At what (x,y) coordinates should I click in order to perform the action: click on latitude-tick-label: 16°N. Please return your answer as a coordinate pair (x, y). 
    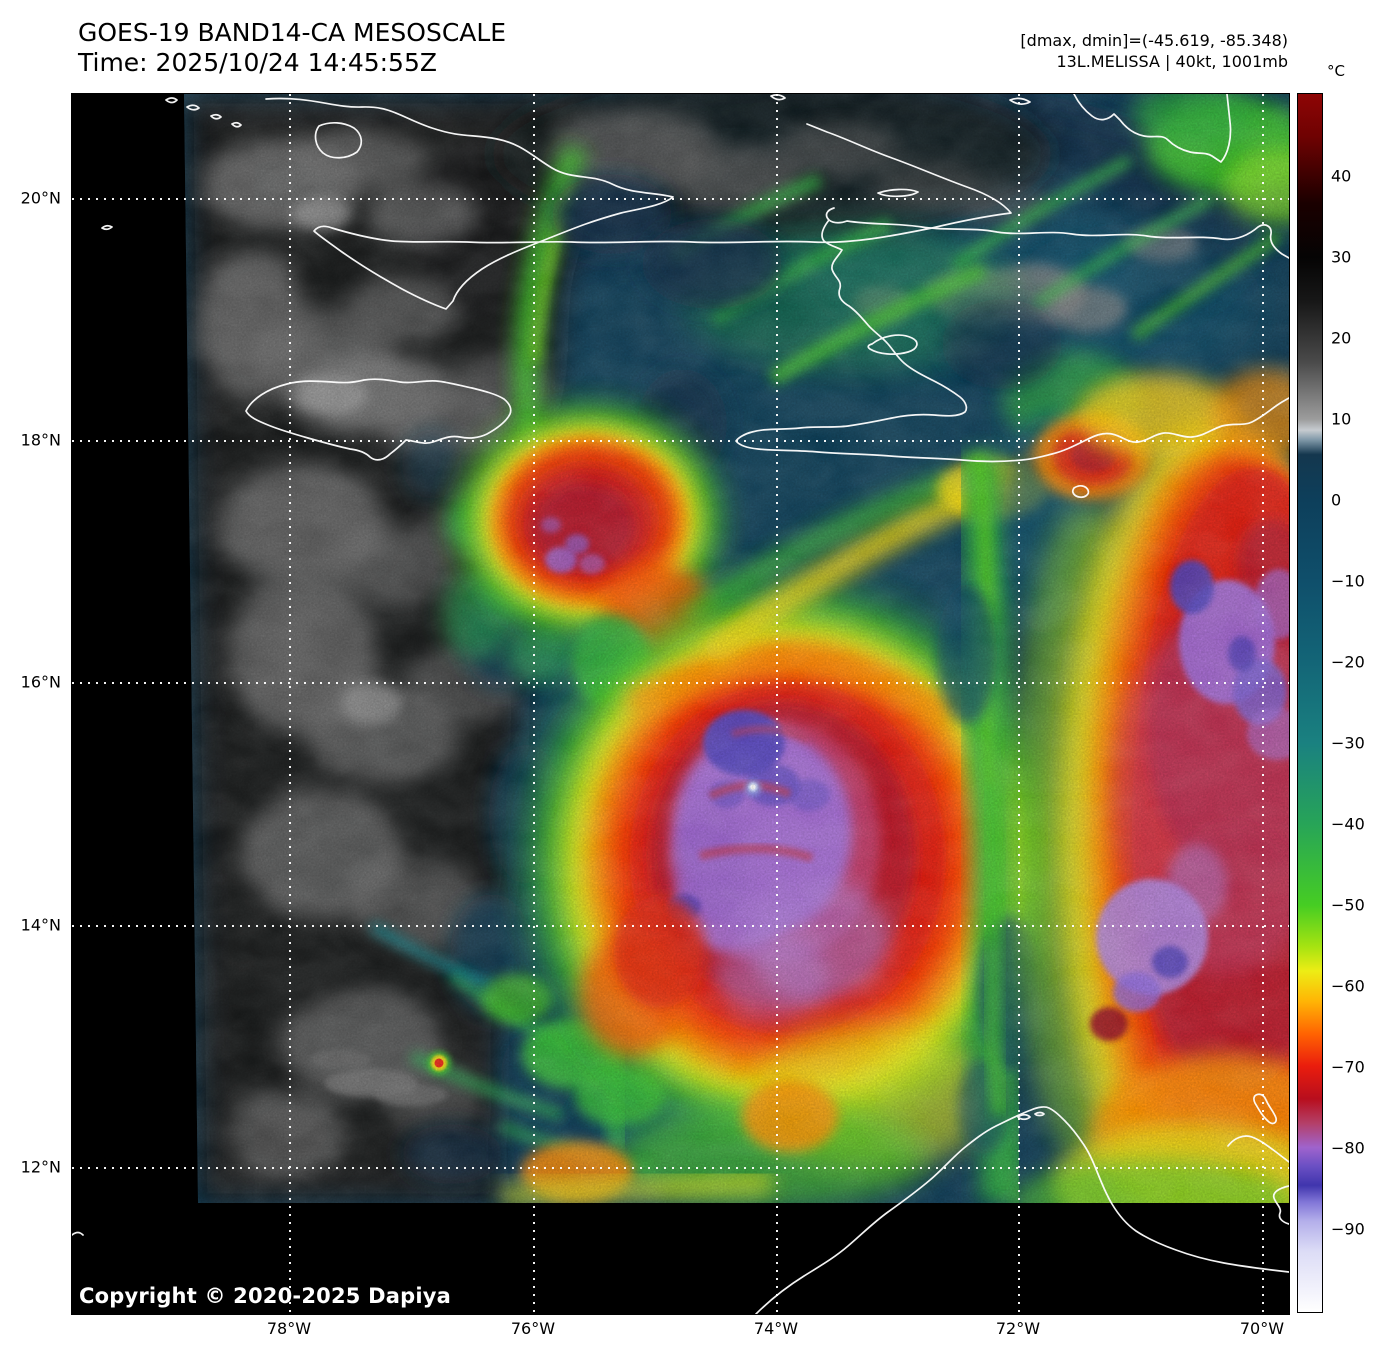
    Looking at the image, I should click on (40, 682).